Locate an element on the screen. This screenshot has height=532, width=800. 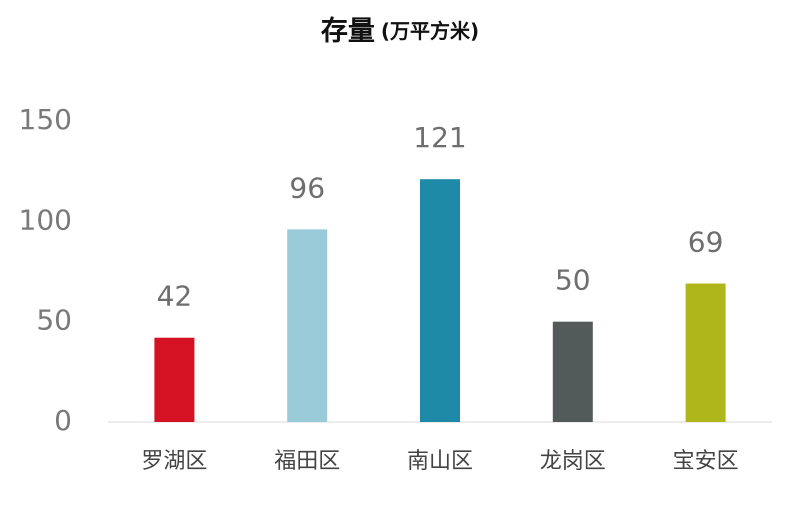
data-label: 121 is located at coordinates (439, 137).